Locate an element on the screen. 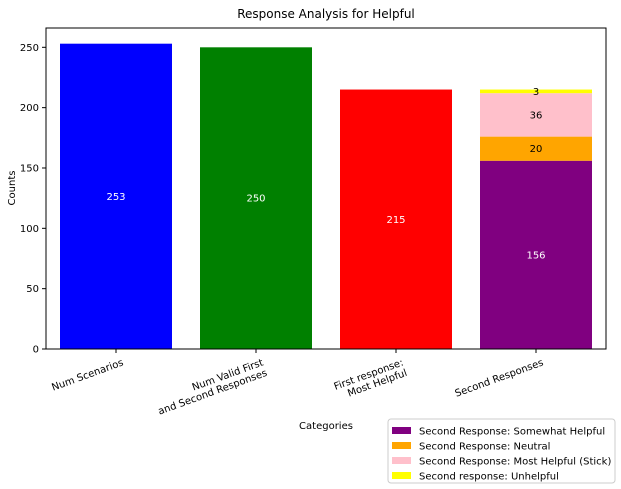 The height and width of the screenshot is (489, 621). legend-label: Second Response: Somewhat Helpful is located at coordinates (512, 432).